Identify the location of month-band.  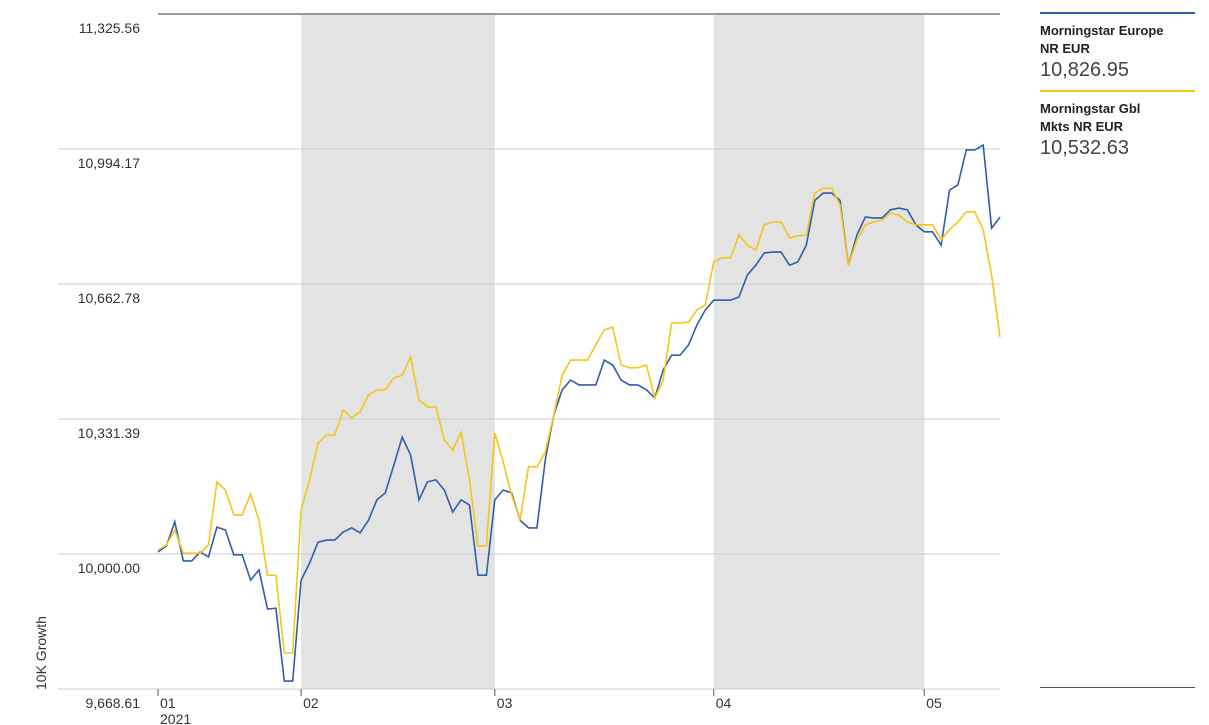
(398, 351).